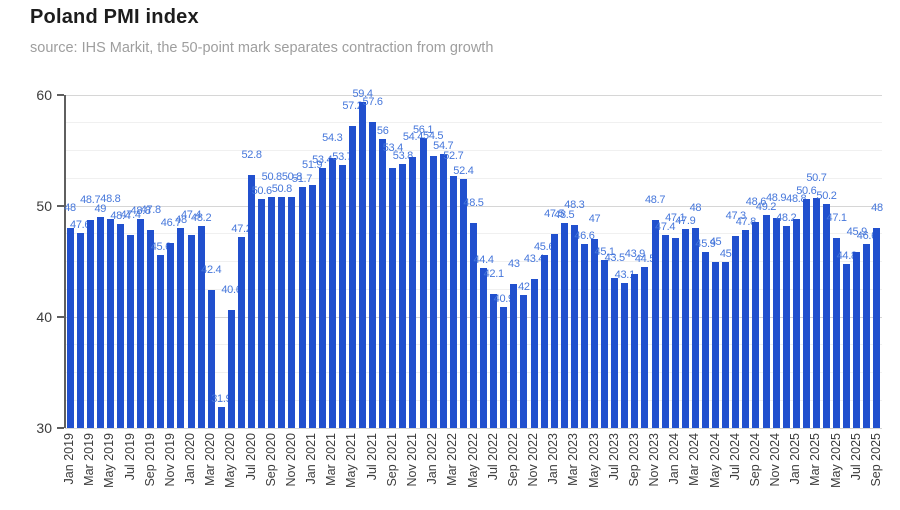  What do you see at coordinates (705, 243) in the screenshot?
I see `bar-value-label: 45.9` at bounding box center [705, 243].